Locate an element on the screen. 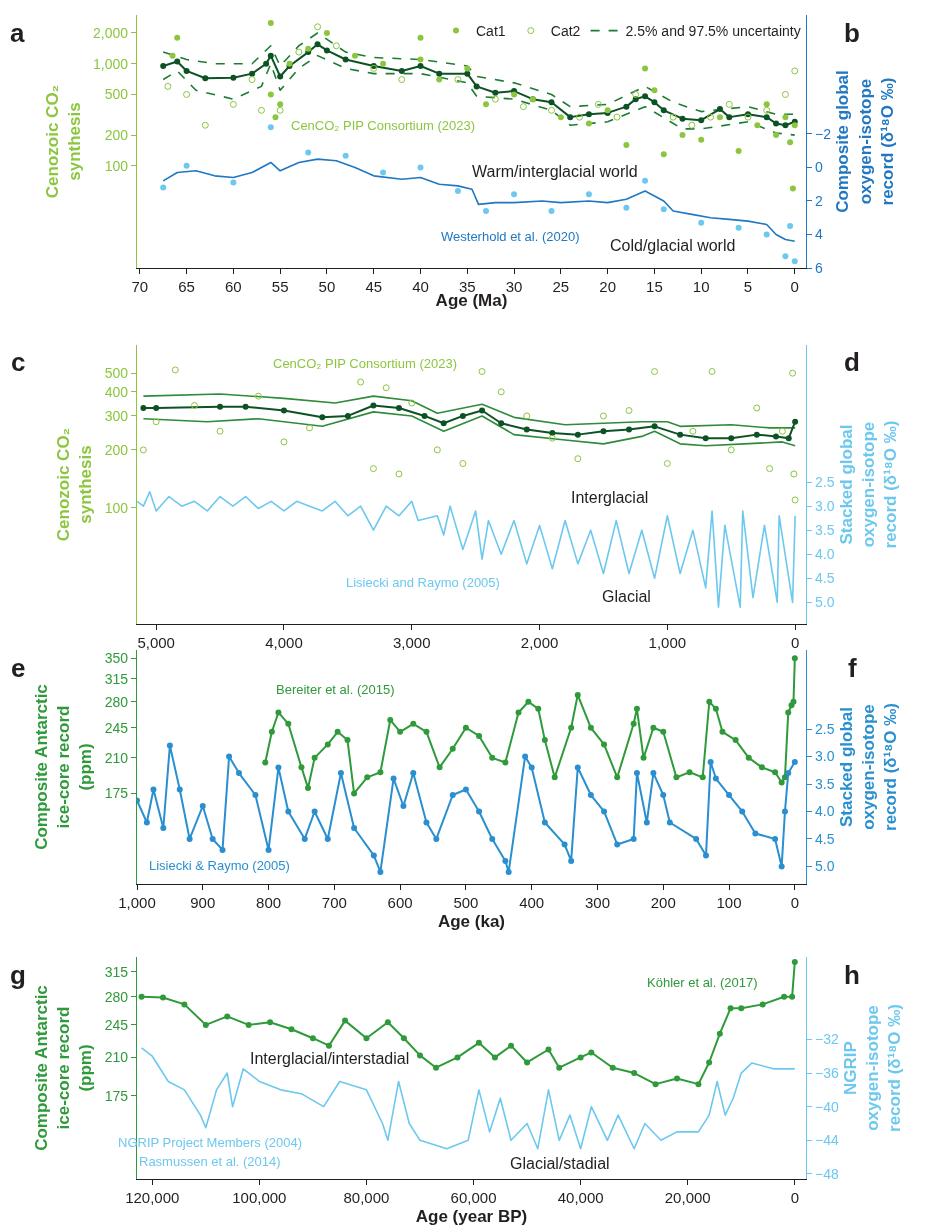 The height and width of the screenshot is (1232, 937). y2-tick-label: 2.5 is located at coordinates (825, 481).